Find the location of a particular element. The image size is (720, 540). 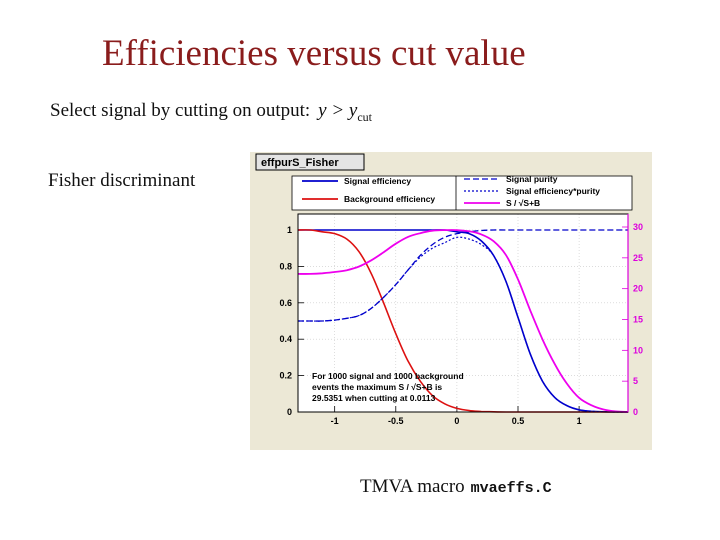

canvas-title-box is located at coordinates (310, 162).